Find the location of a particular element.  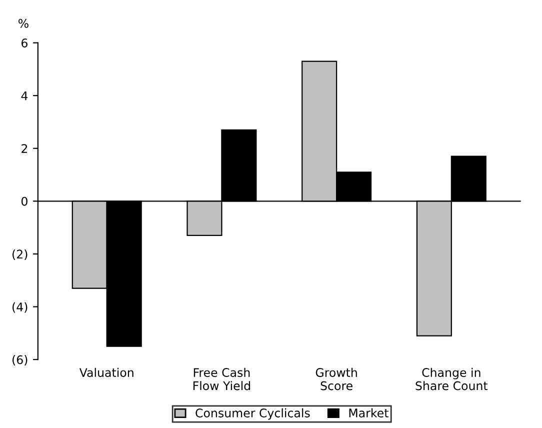

x-tick-label: Growth Score is located at coordinates (336, 379).